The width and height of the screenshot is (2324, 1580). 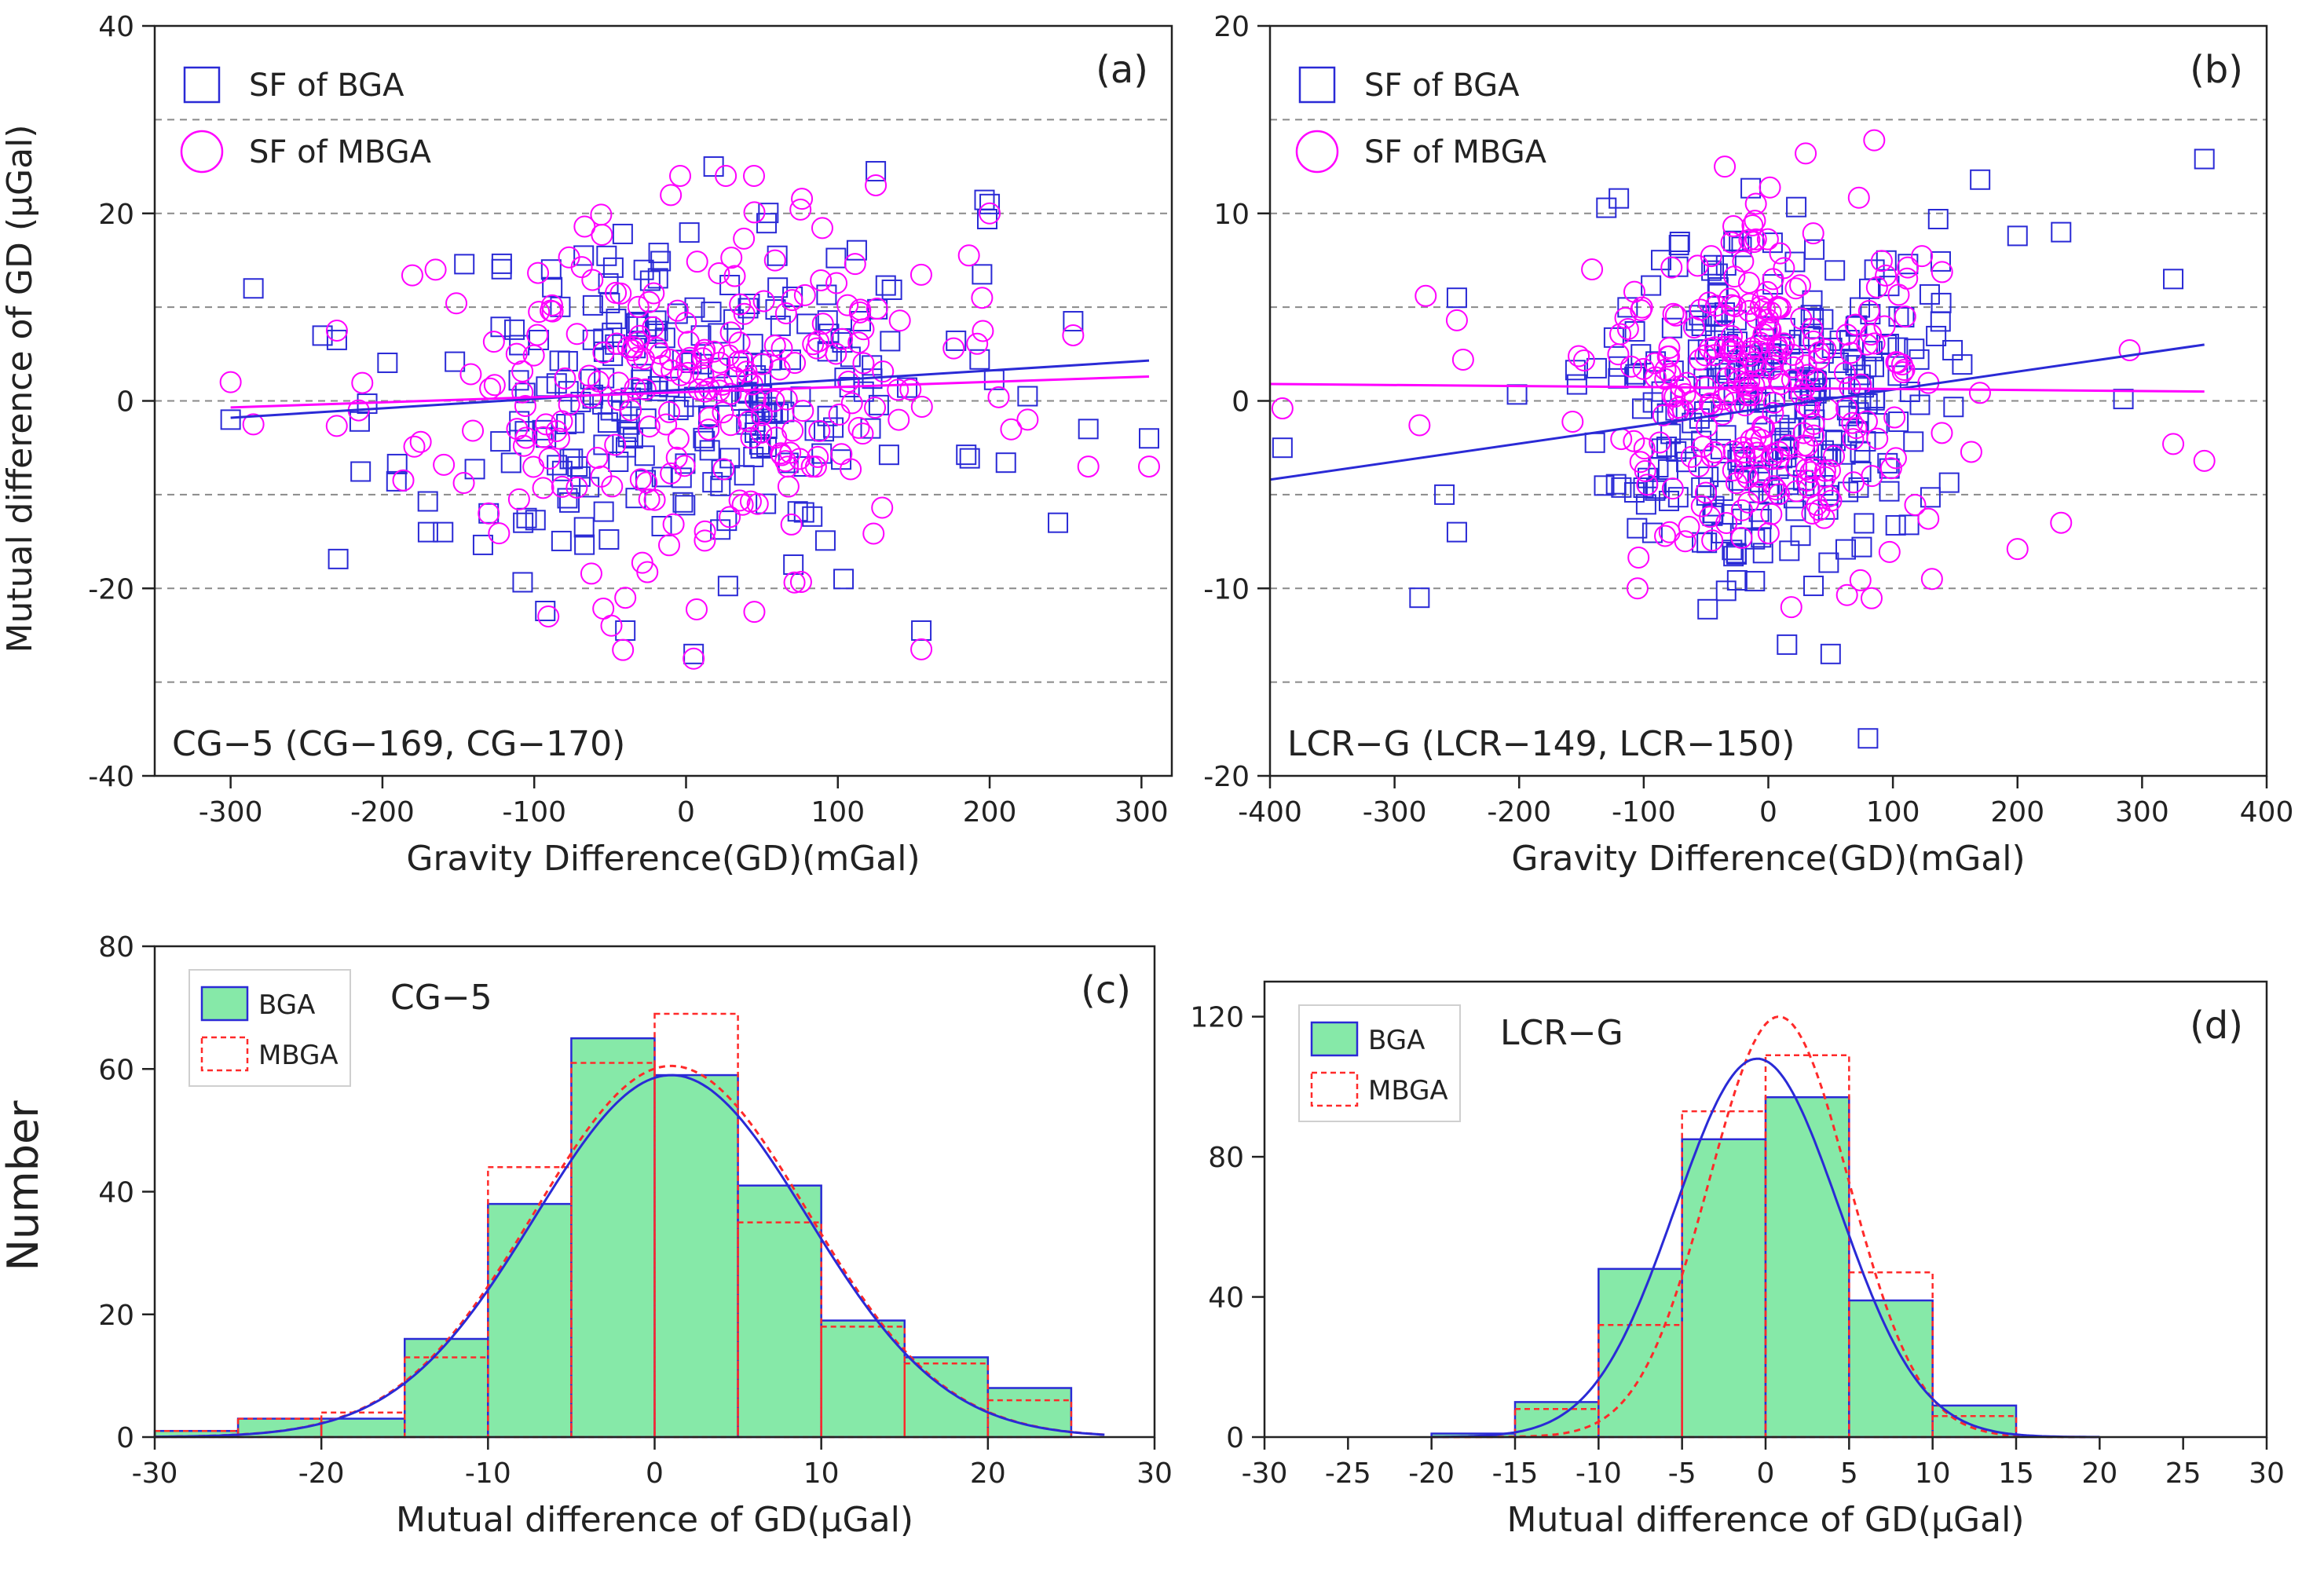 What do you see at coordinates (321, 1473) in the screenshot?
I see `x-tick-label-1: -20` at bounding box center [321, 1473].